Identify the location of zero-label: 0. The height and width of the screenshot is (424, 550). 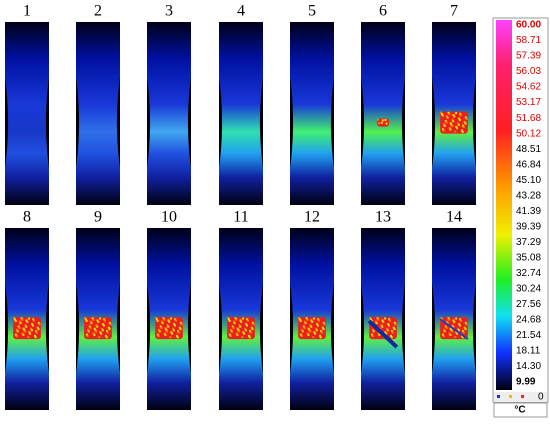
(541, 397).